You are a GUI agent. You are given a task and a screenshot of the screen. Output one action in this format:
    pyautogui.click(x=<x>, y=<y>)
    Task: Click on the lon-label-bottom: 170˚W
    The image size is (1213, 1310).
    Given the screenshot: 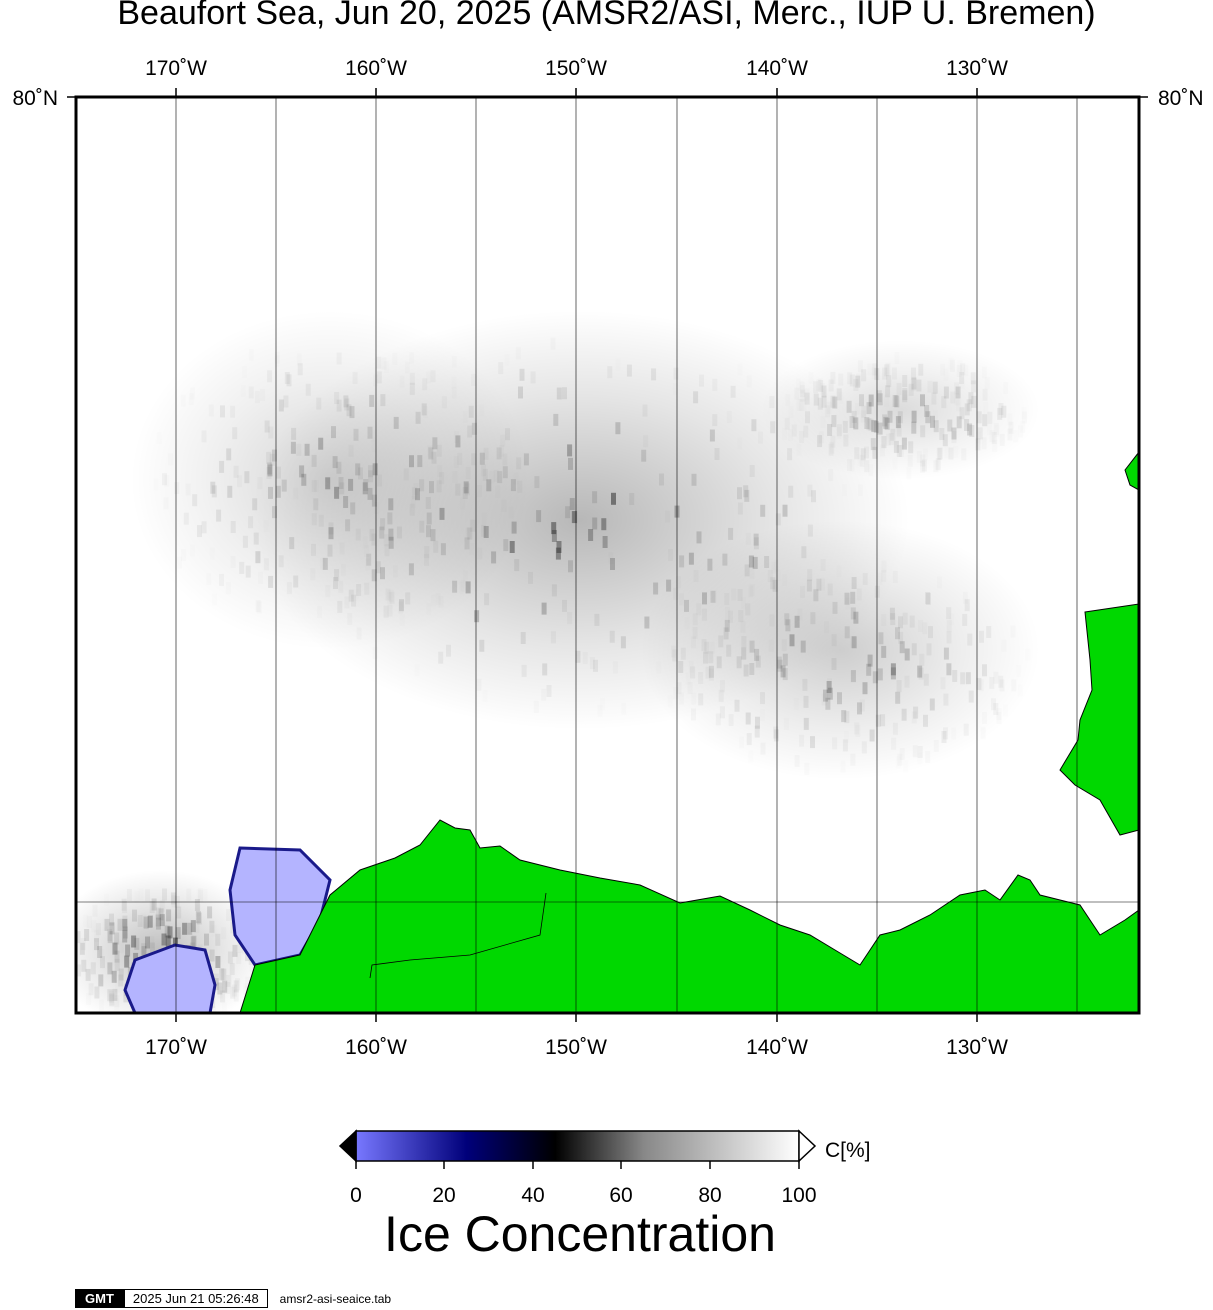 What is the action you would take?
    pyautogui.click(x=176, y=1047)
    